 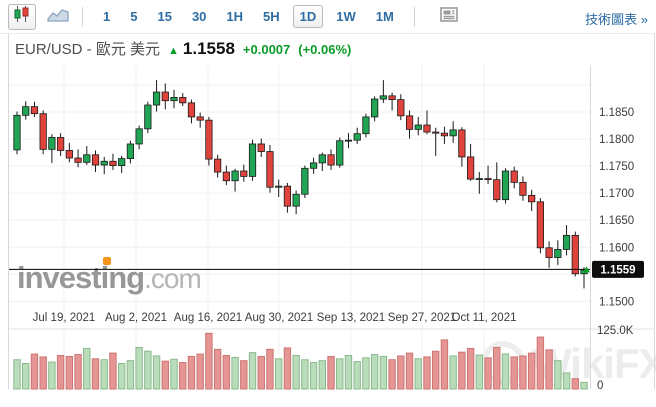 I want to click on timeframe-button-5H: 5H, so click(x=271, y=16).